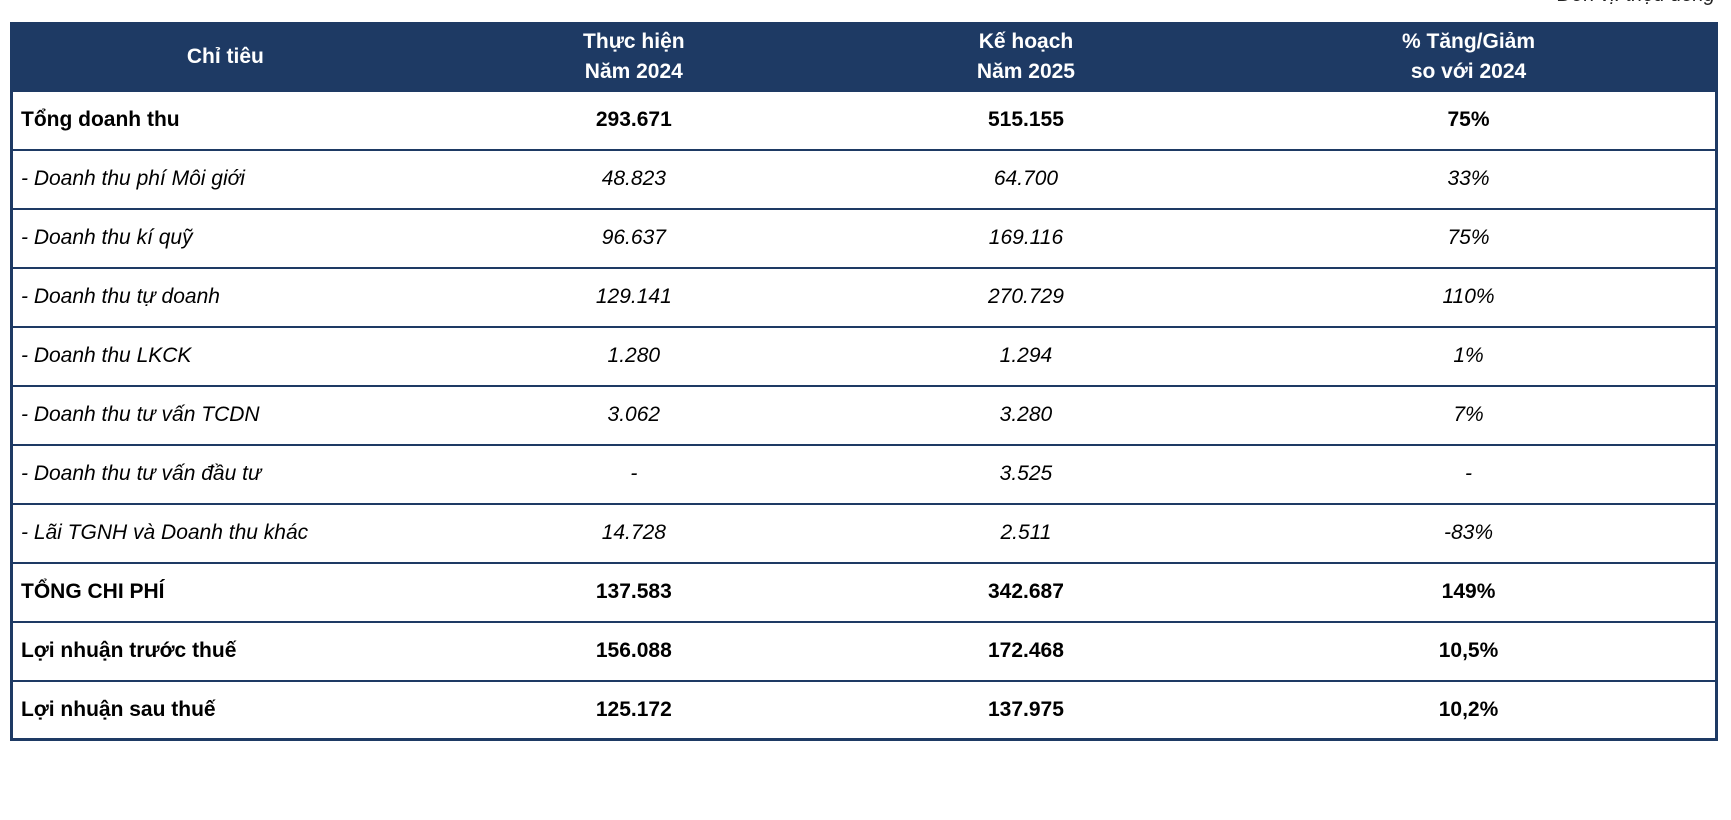  What do you see at coordinates (224, 238) in the screenshot?
I see `row-label: - Doanh thu kí quỹ` at bounding box center [224, 238].